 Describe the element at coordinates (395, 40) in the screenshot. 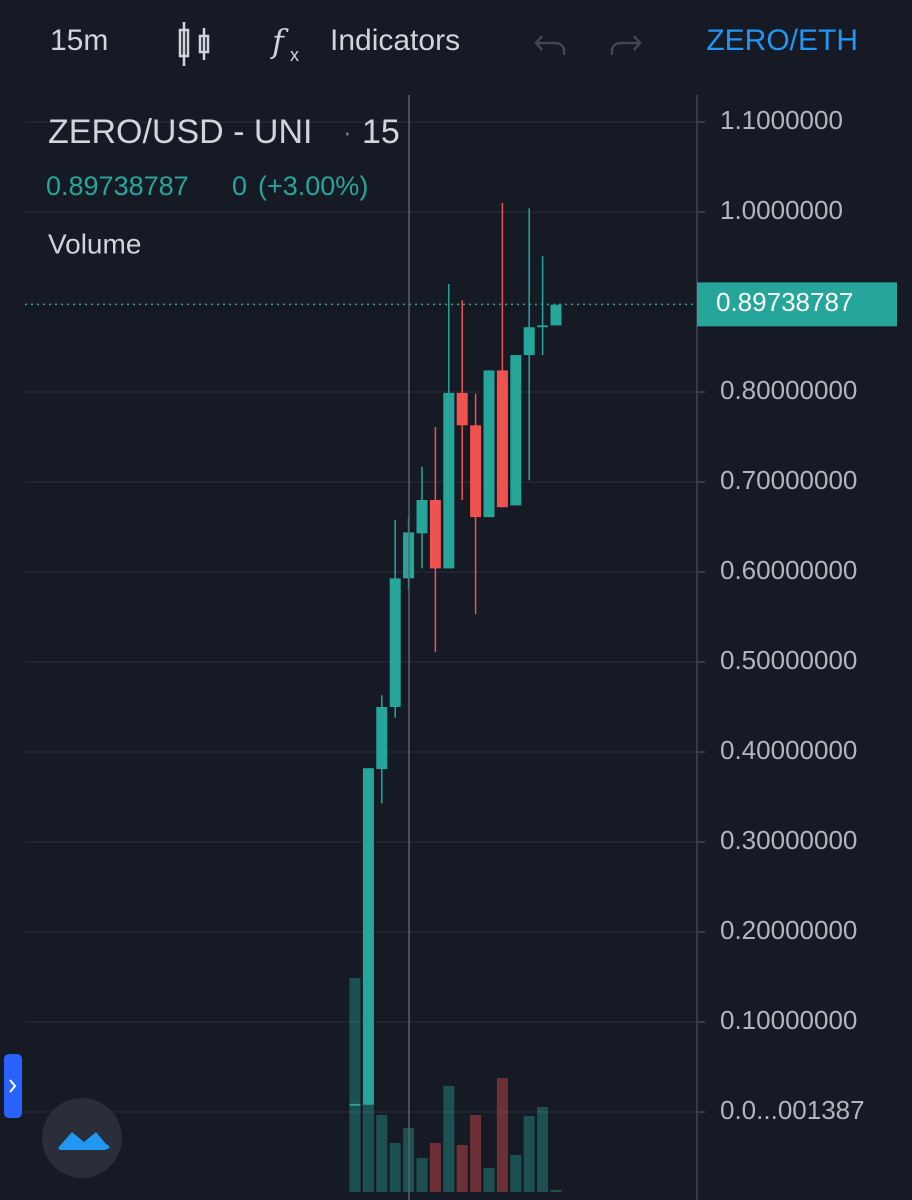

I see `indicators-button: Indicators` at that location.